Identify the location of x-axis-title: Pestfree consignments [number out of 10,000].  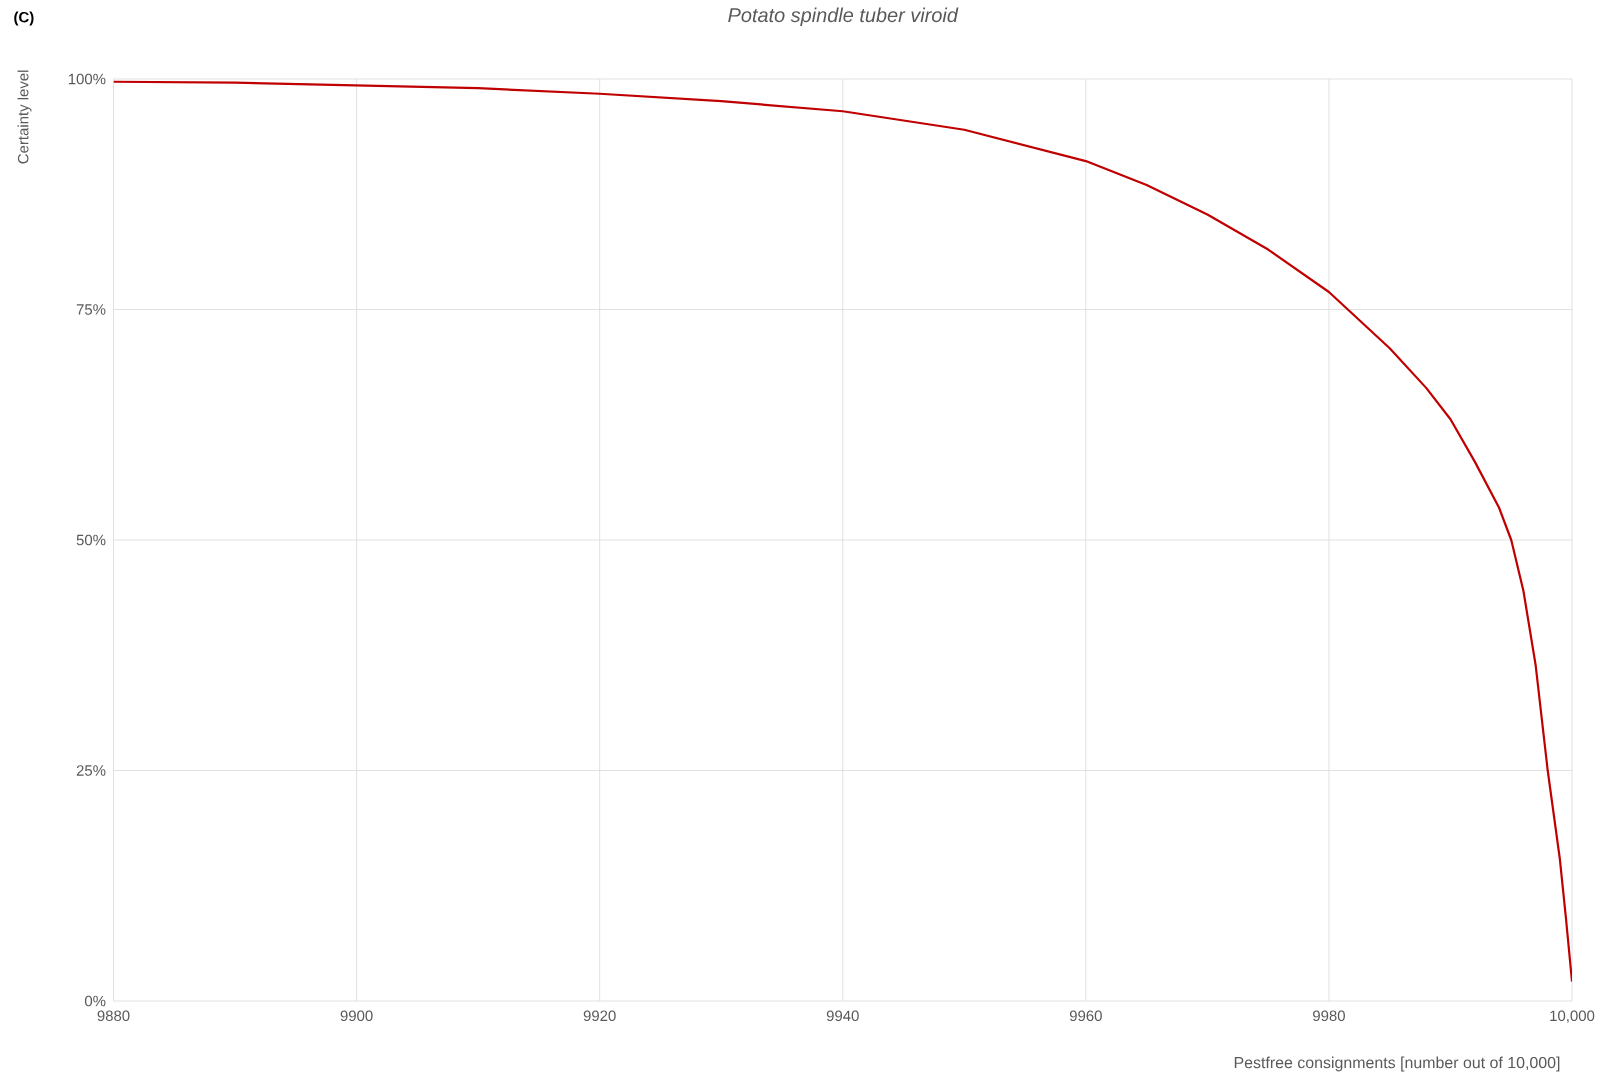
(1397, 1064).